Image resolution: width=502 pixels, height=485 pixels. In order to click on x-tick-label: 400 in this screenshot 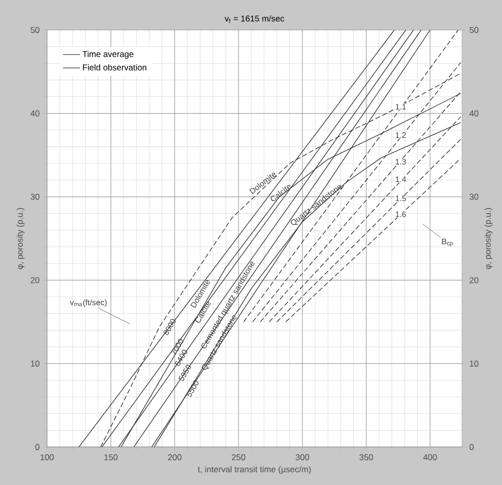, I will do `click(430, 457)`.